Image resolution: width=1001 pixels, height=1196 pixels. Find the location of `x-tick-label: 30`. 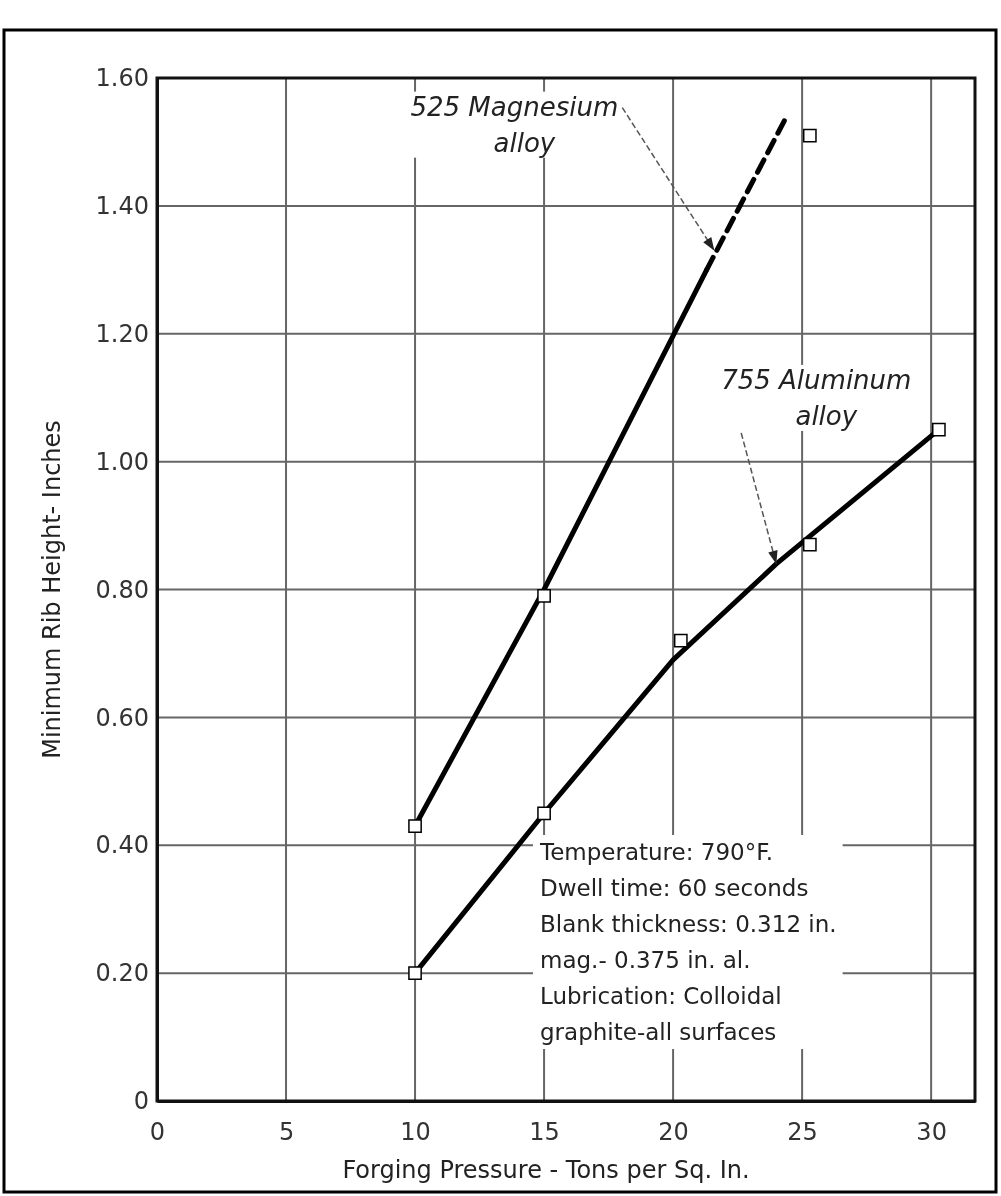

x-tick-label: 30 is located at coordinates (931, 1132).